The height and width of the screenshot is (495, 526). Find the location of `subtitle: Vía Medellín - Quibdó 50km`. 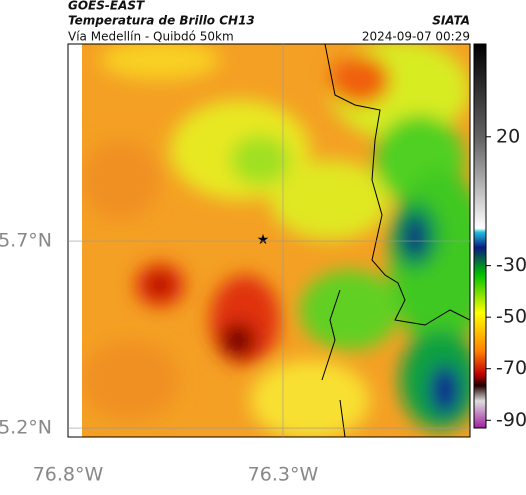

subtitle: Vía Medellín - Quibdó 50km is located at coordinates (151, 37).